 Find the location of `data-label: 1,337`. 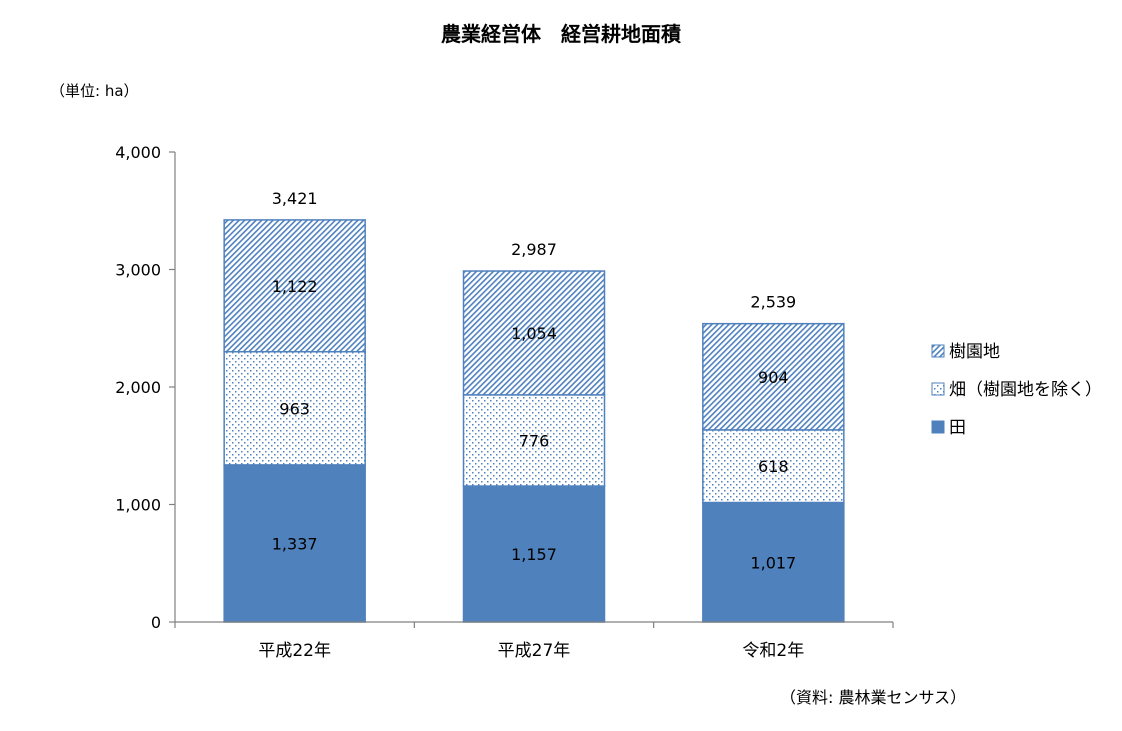

data-label: 1,337 is located at coordinates (295, 543).